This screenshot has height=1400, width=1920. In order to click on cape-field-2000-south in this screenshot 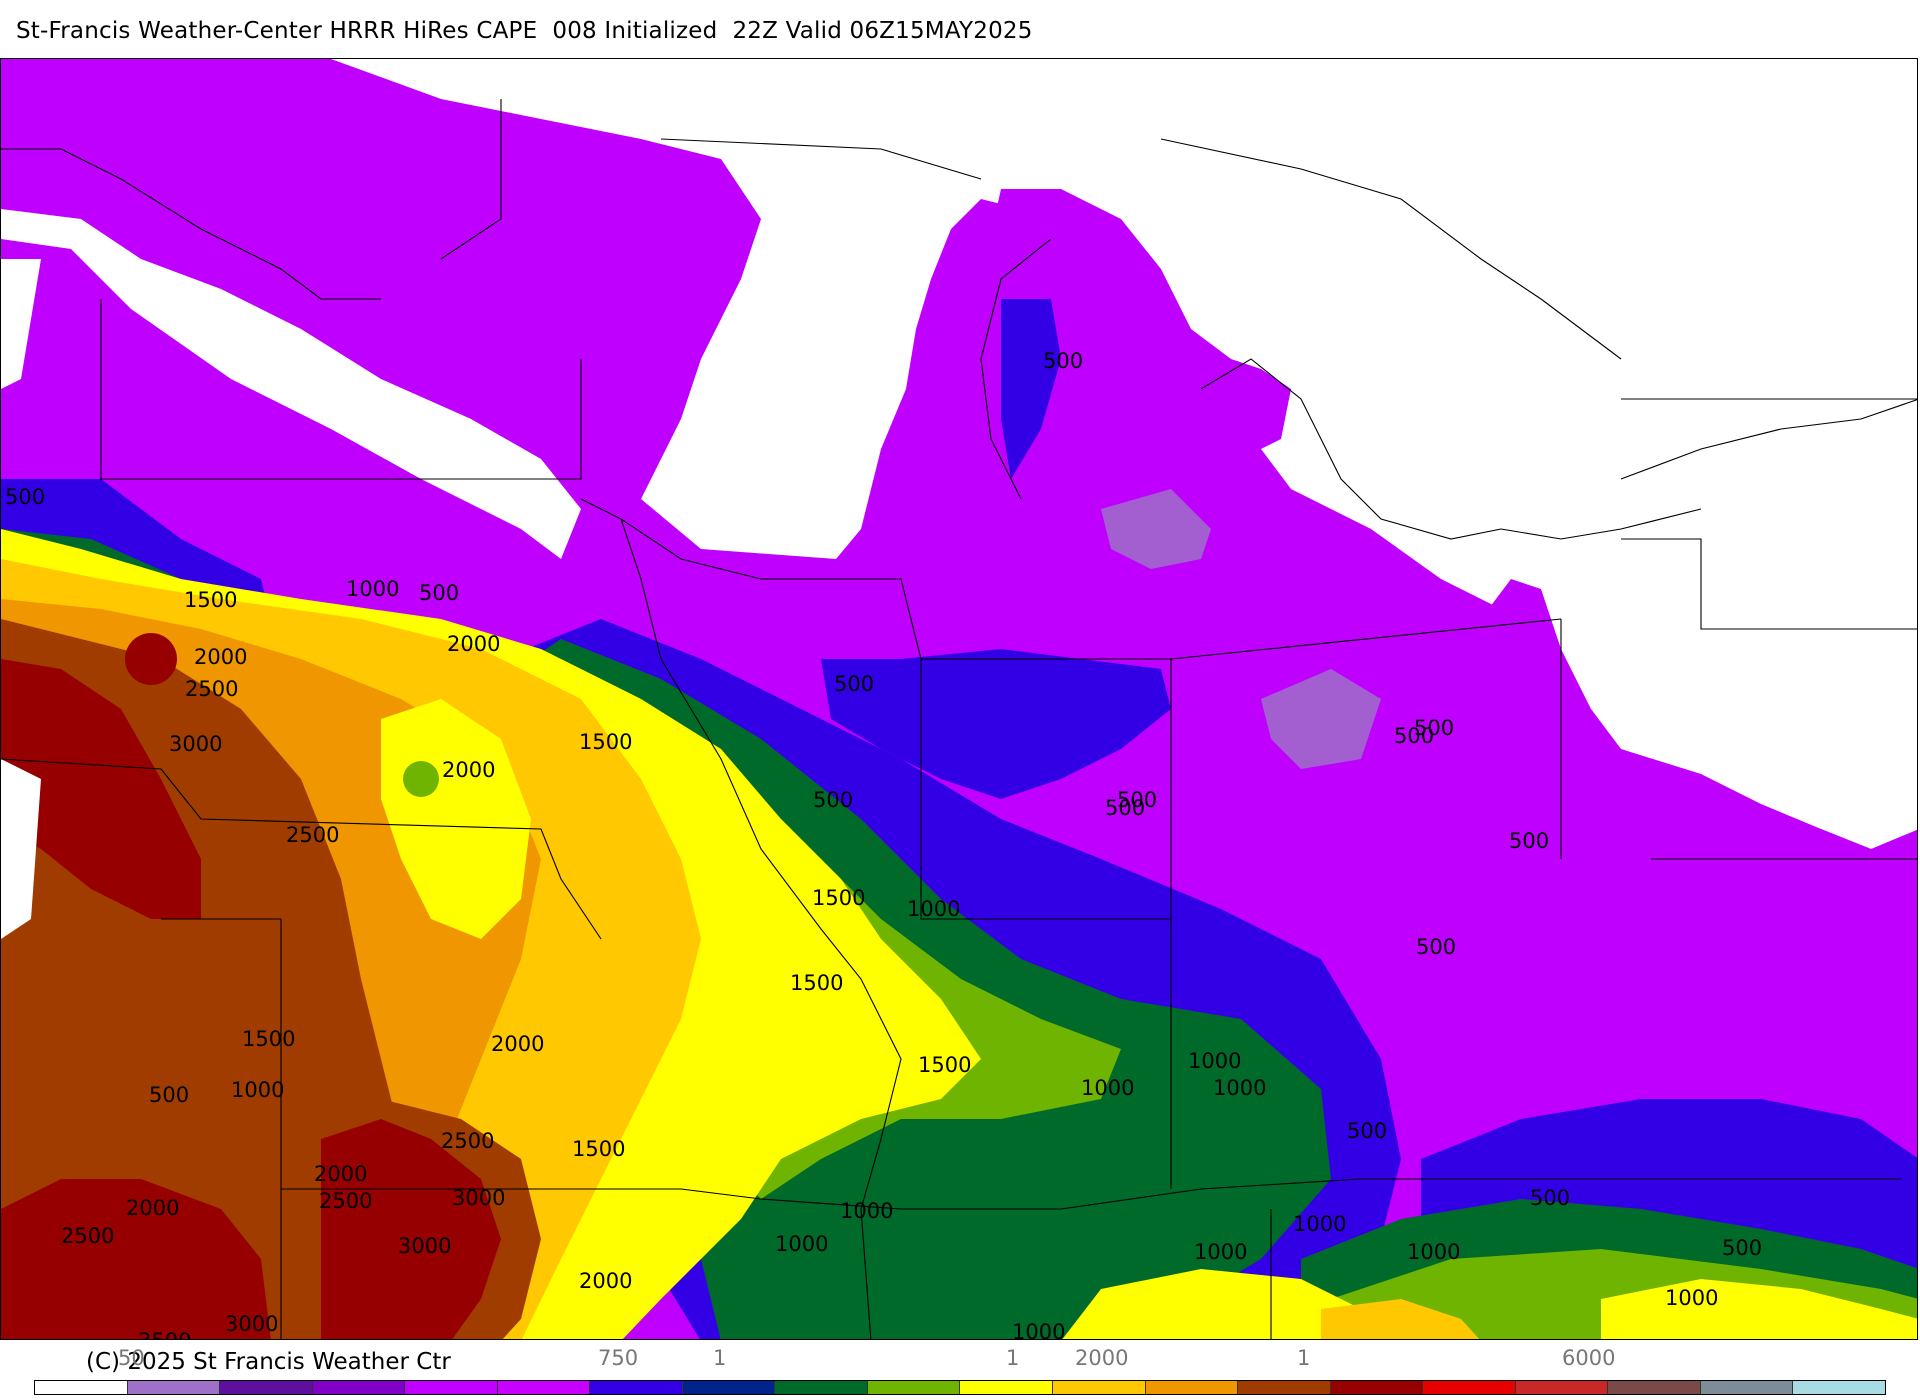, I will do `click(1400, 1319)`.